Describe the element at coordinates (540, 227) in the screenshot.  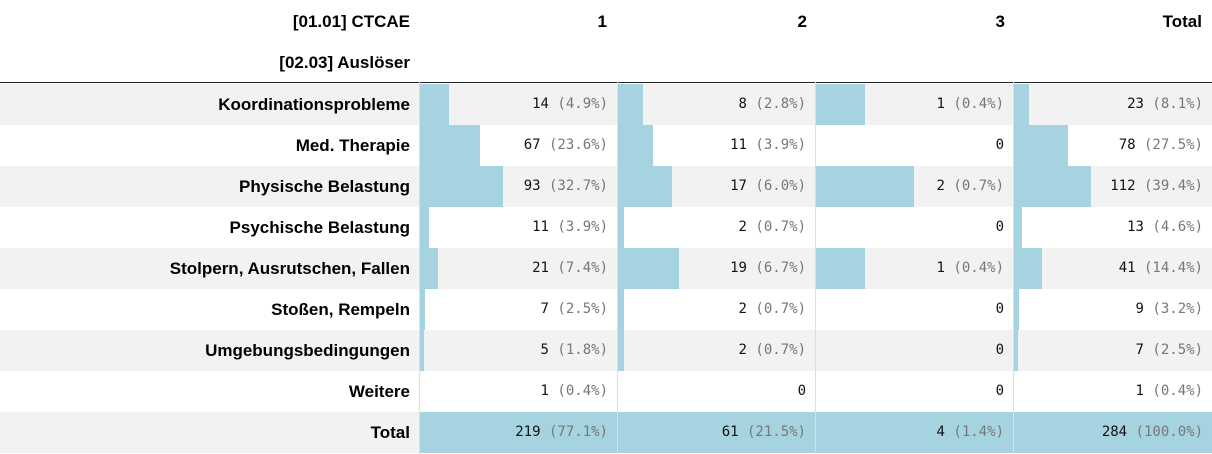
I see `cell-count: 11` at that location.